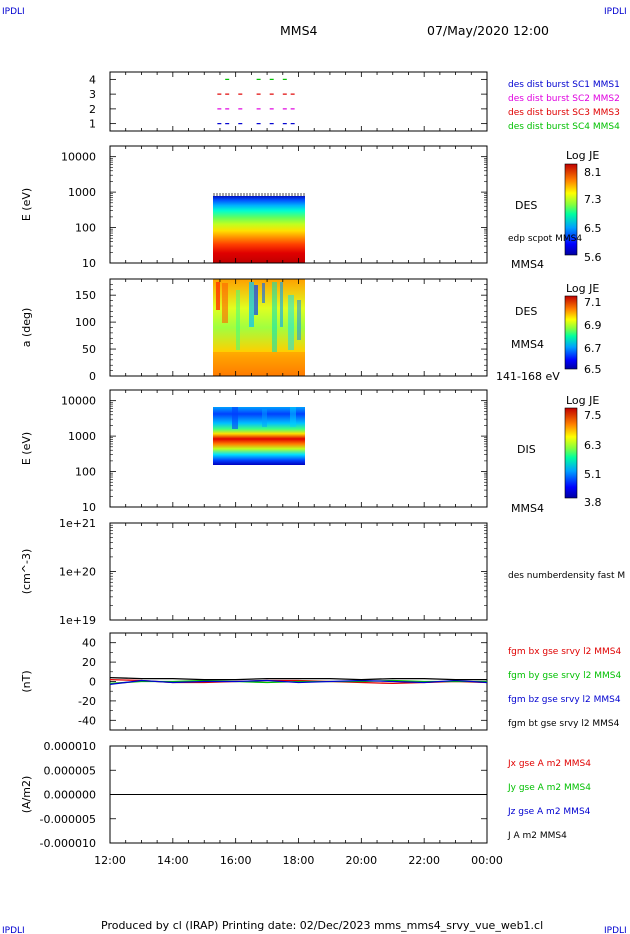 This screenshot has height=934, width=630. What do you see at coordinates (77, 620) in the screenshot?
I see `y-tick-label: 1e+19` at bounding box center [77, 620].